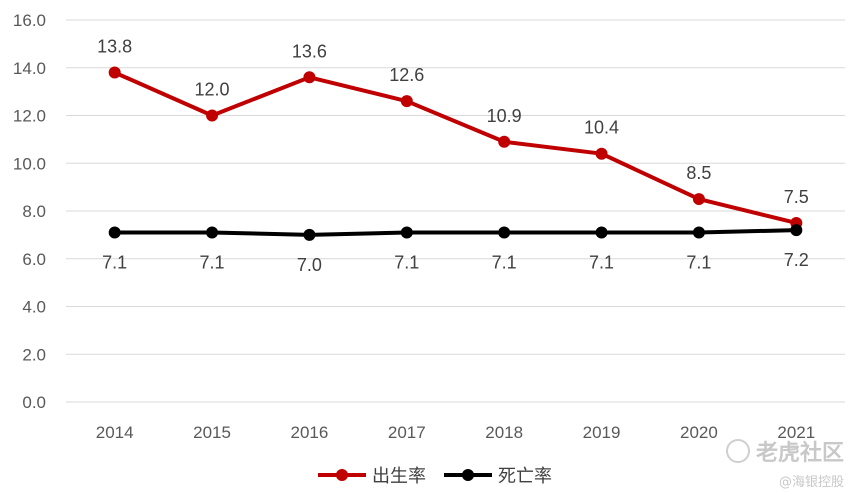 This screenshot has height=498, width=862. Describe the element at coordinates (525, 476) in the screenshot. I see `legend-label: 死亡率` at that location.